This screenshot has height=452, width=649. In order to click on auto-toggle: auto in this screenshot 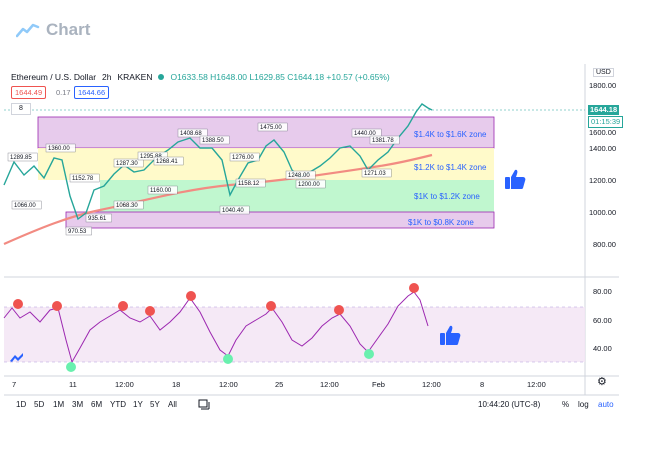, I will do `click(606, 404)`.